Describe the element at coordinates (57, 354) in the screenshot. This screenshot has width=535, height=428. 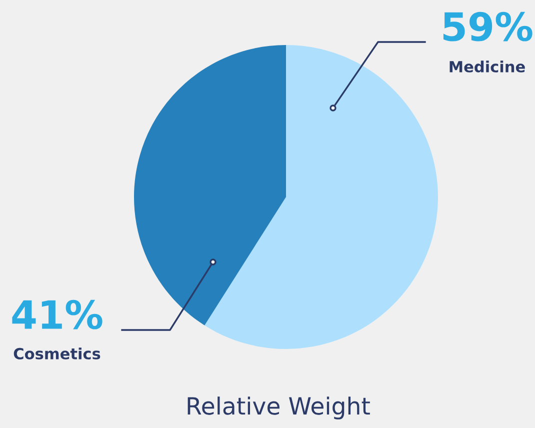
I see `slice-label: Cosmetics` at that location.